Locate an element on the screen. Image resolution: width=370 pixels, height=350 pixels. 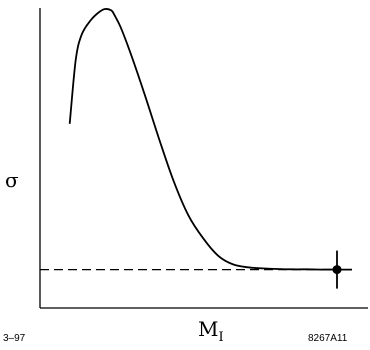
y-axis-label: σ is located at coordinates (12, 180).